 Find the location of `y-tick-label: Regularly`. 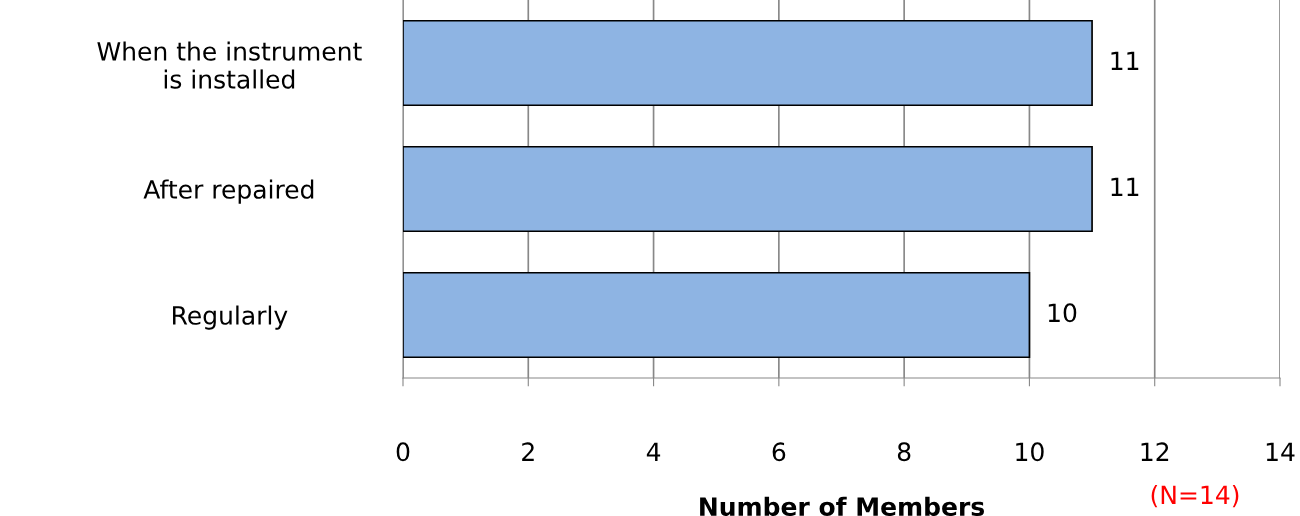

y-tick-label: Regularly is located at coordinates (230, 317).